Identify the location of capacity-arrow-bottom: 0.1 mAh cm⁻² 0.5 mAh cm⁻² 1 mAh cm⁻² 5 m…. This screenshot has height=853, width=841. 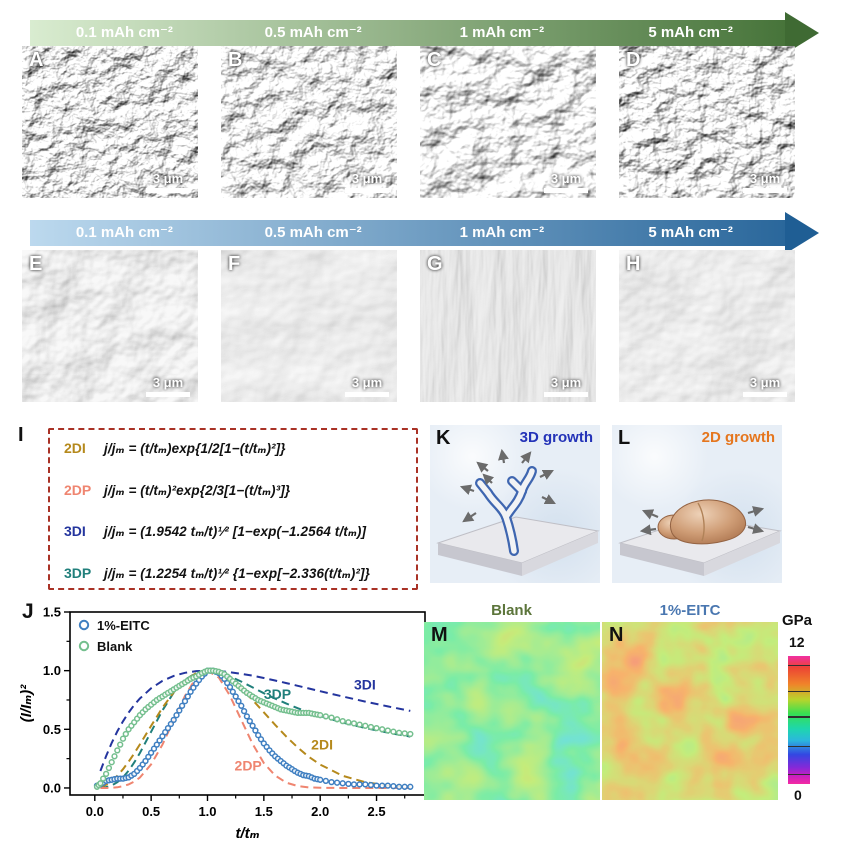
(430, 233).